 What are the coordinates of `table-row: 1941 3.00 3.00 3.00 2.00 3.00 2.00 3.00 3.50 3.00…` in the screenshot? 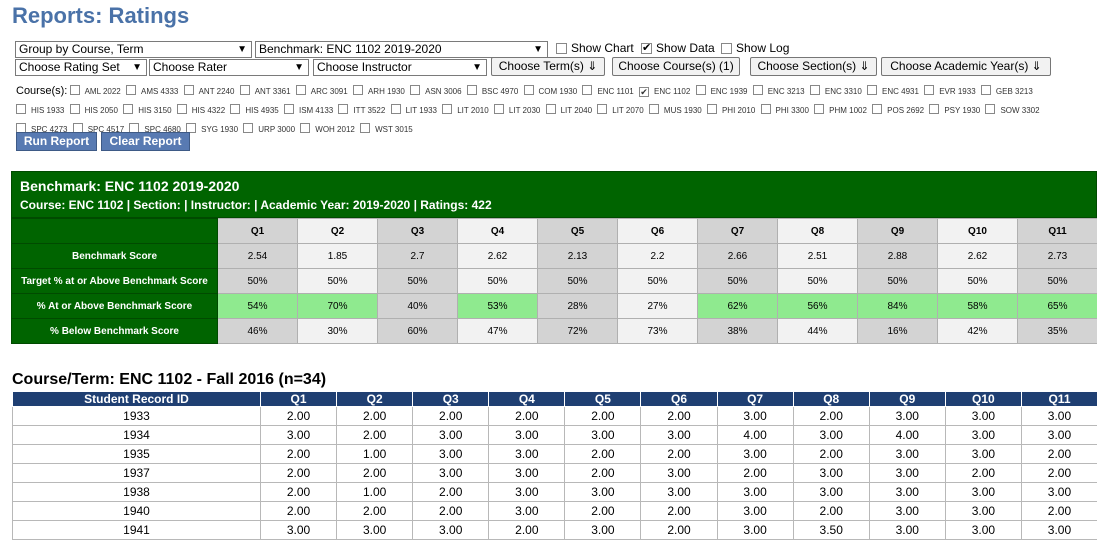 It's located at (554, 530).